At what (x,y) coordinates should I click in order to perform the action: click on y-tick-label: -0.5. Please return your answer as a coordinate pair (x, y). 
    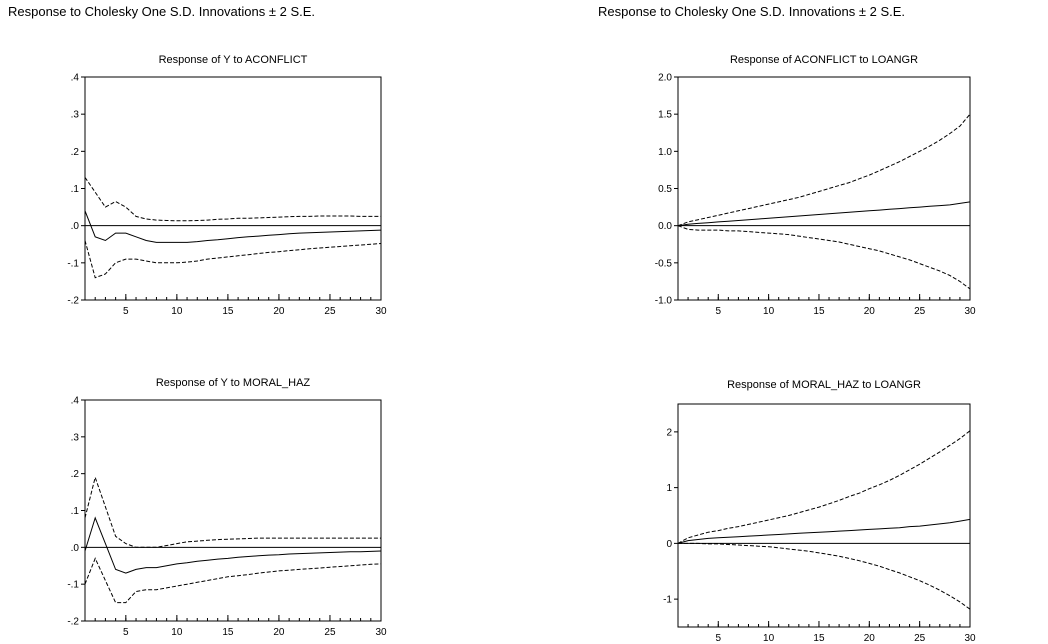
    Looking at the image, I should click on (664, 263).